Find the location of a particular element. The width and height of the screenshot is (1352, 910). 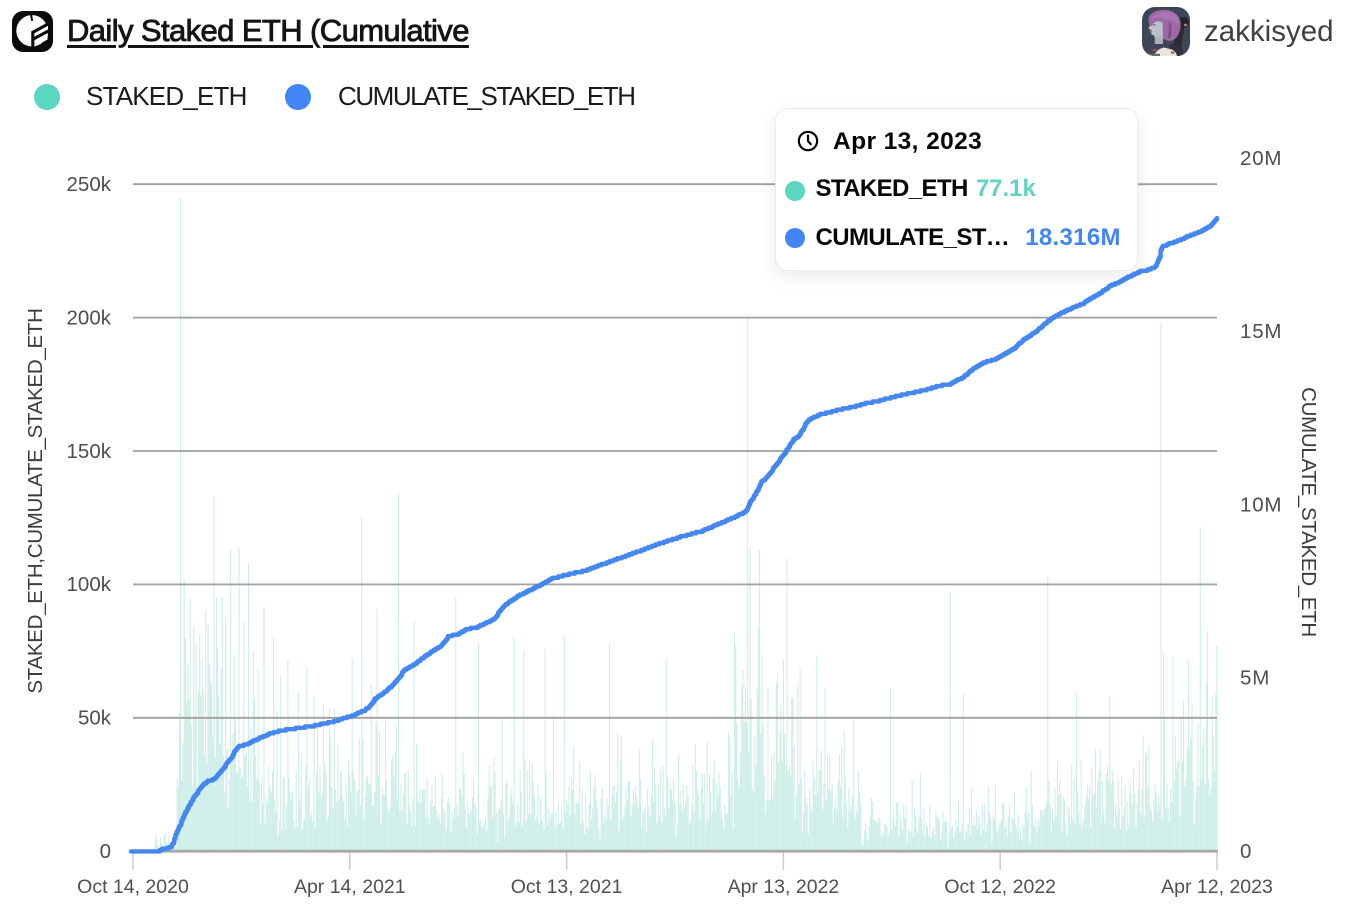

svg-text: 100k is located at coordinates (89, 584).